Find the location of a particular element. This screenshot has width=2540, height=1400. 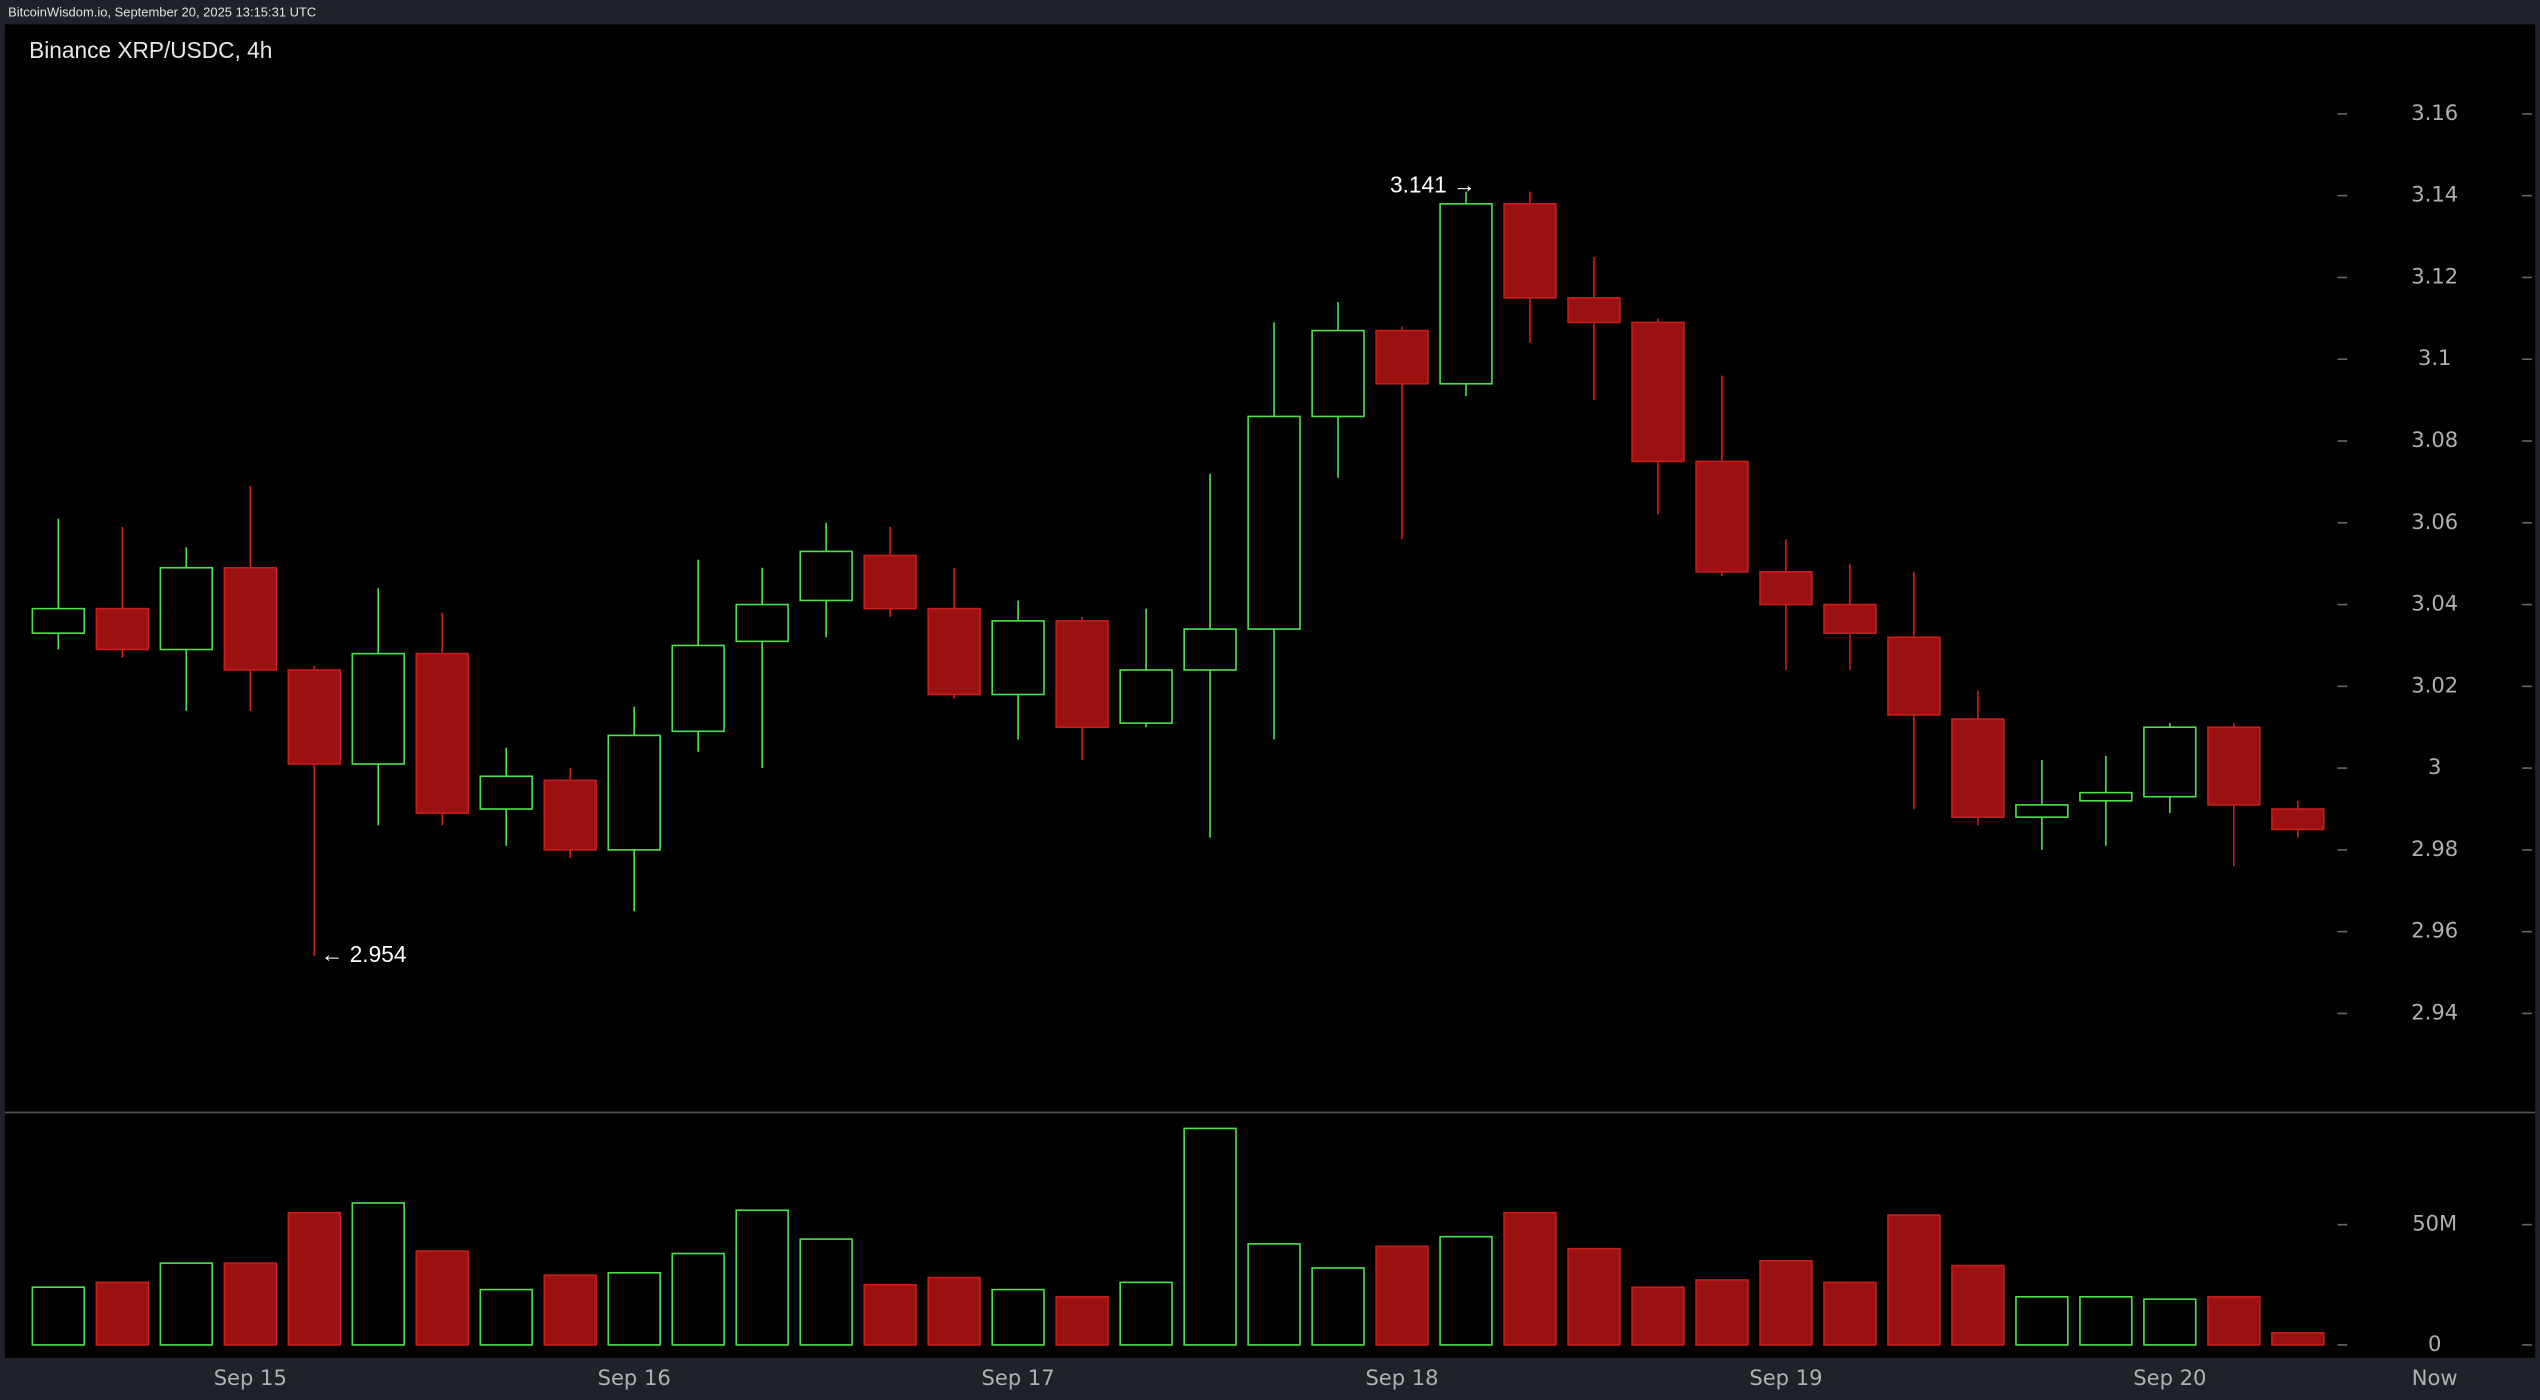

x-tick-label: Sep 17 is located at coordinates (1018, 1377).